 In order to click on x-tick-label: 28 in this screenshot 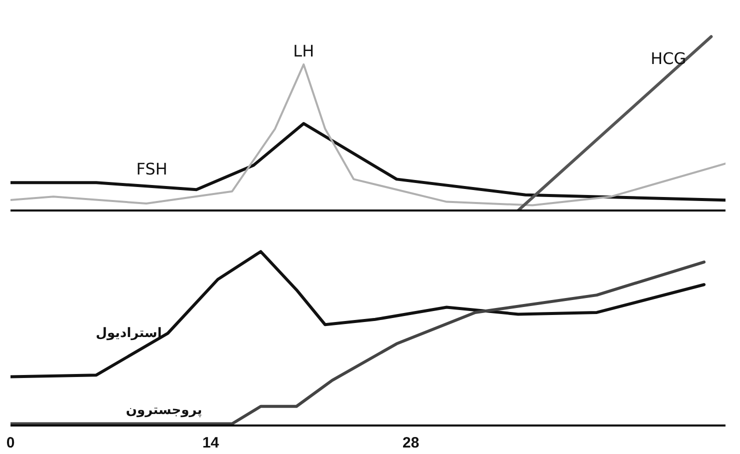, I will do `click(411, 443)`.